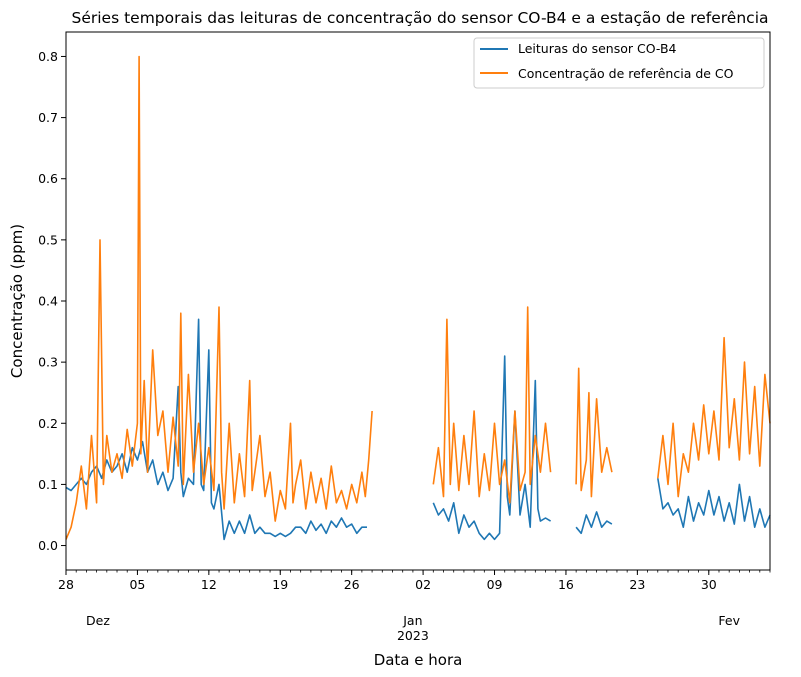 The width and height of the screenshot is (801, 677). I want to click on y-axis: 0.0 0.1 0.2 0.3 0.4 0.5 0.6 0.7 0.8, so click(52, 301).